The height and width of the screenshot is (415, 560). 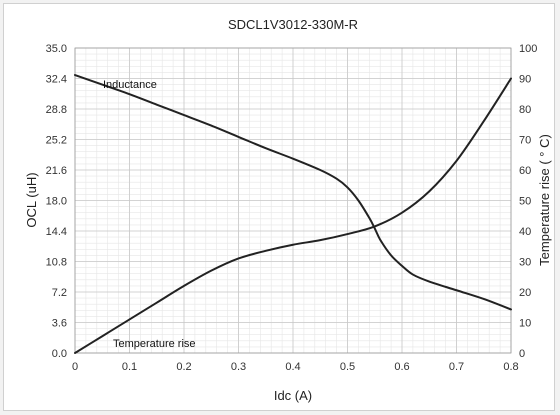 I want to click on y-right-tick-label: 90, so click(x=525, y=80).